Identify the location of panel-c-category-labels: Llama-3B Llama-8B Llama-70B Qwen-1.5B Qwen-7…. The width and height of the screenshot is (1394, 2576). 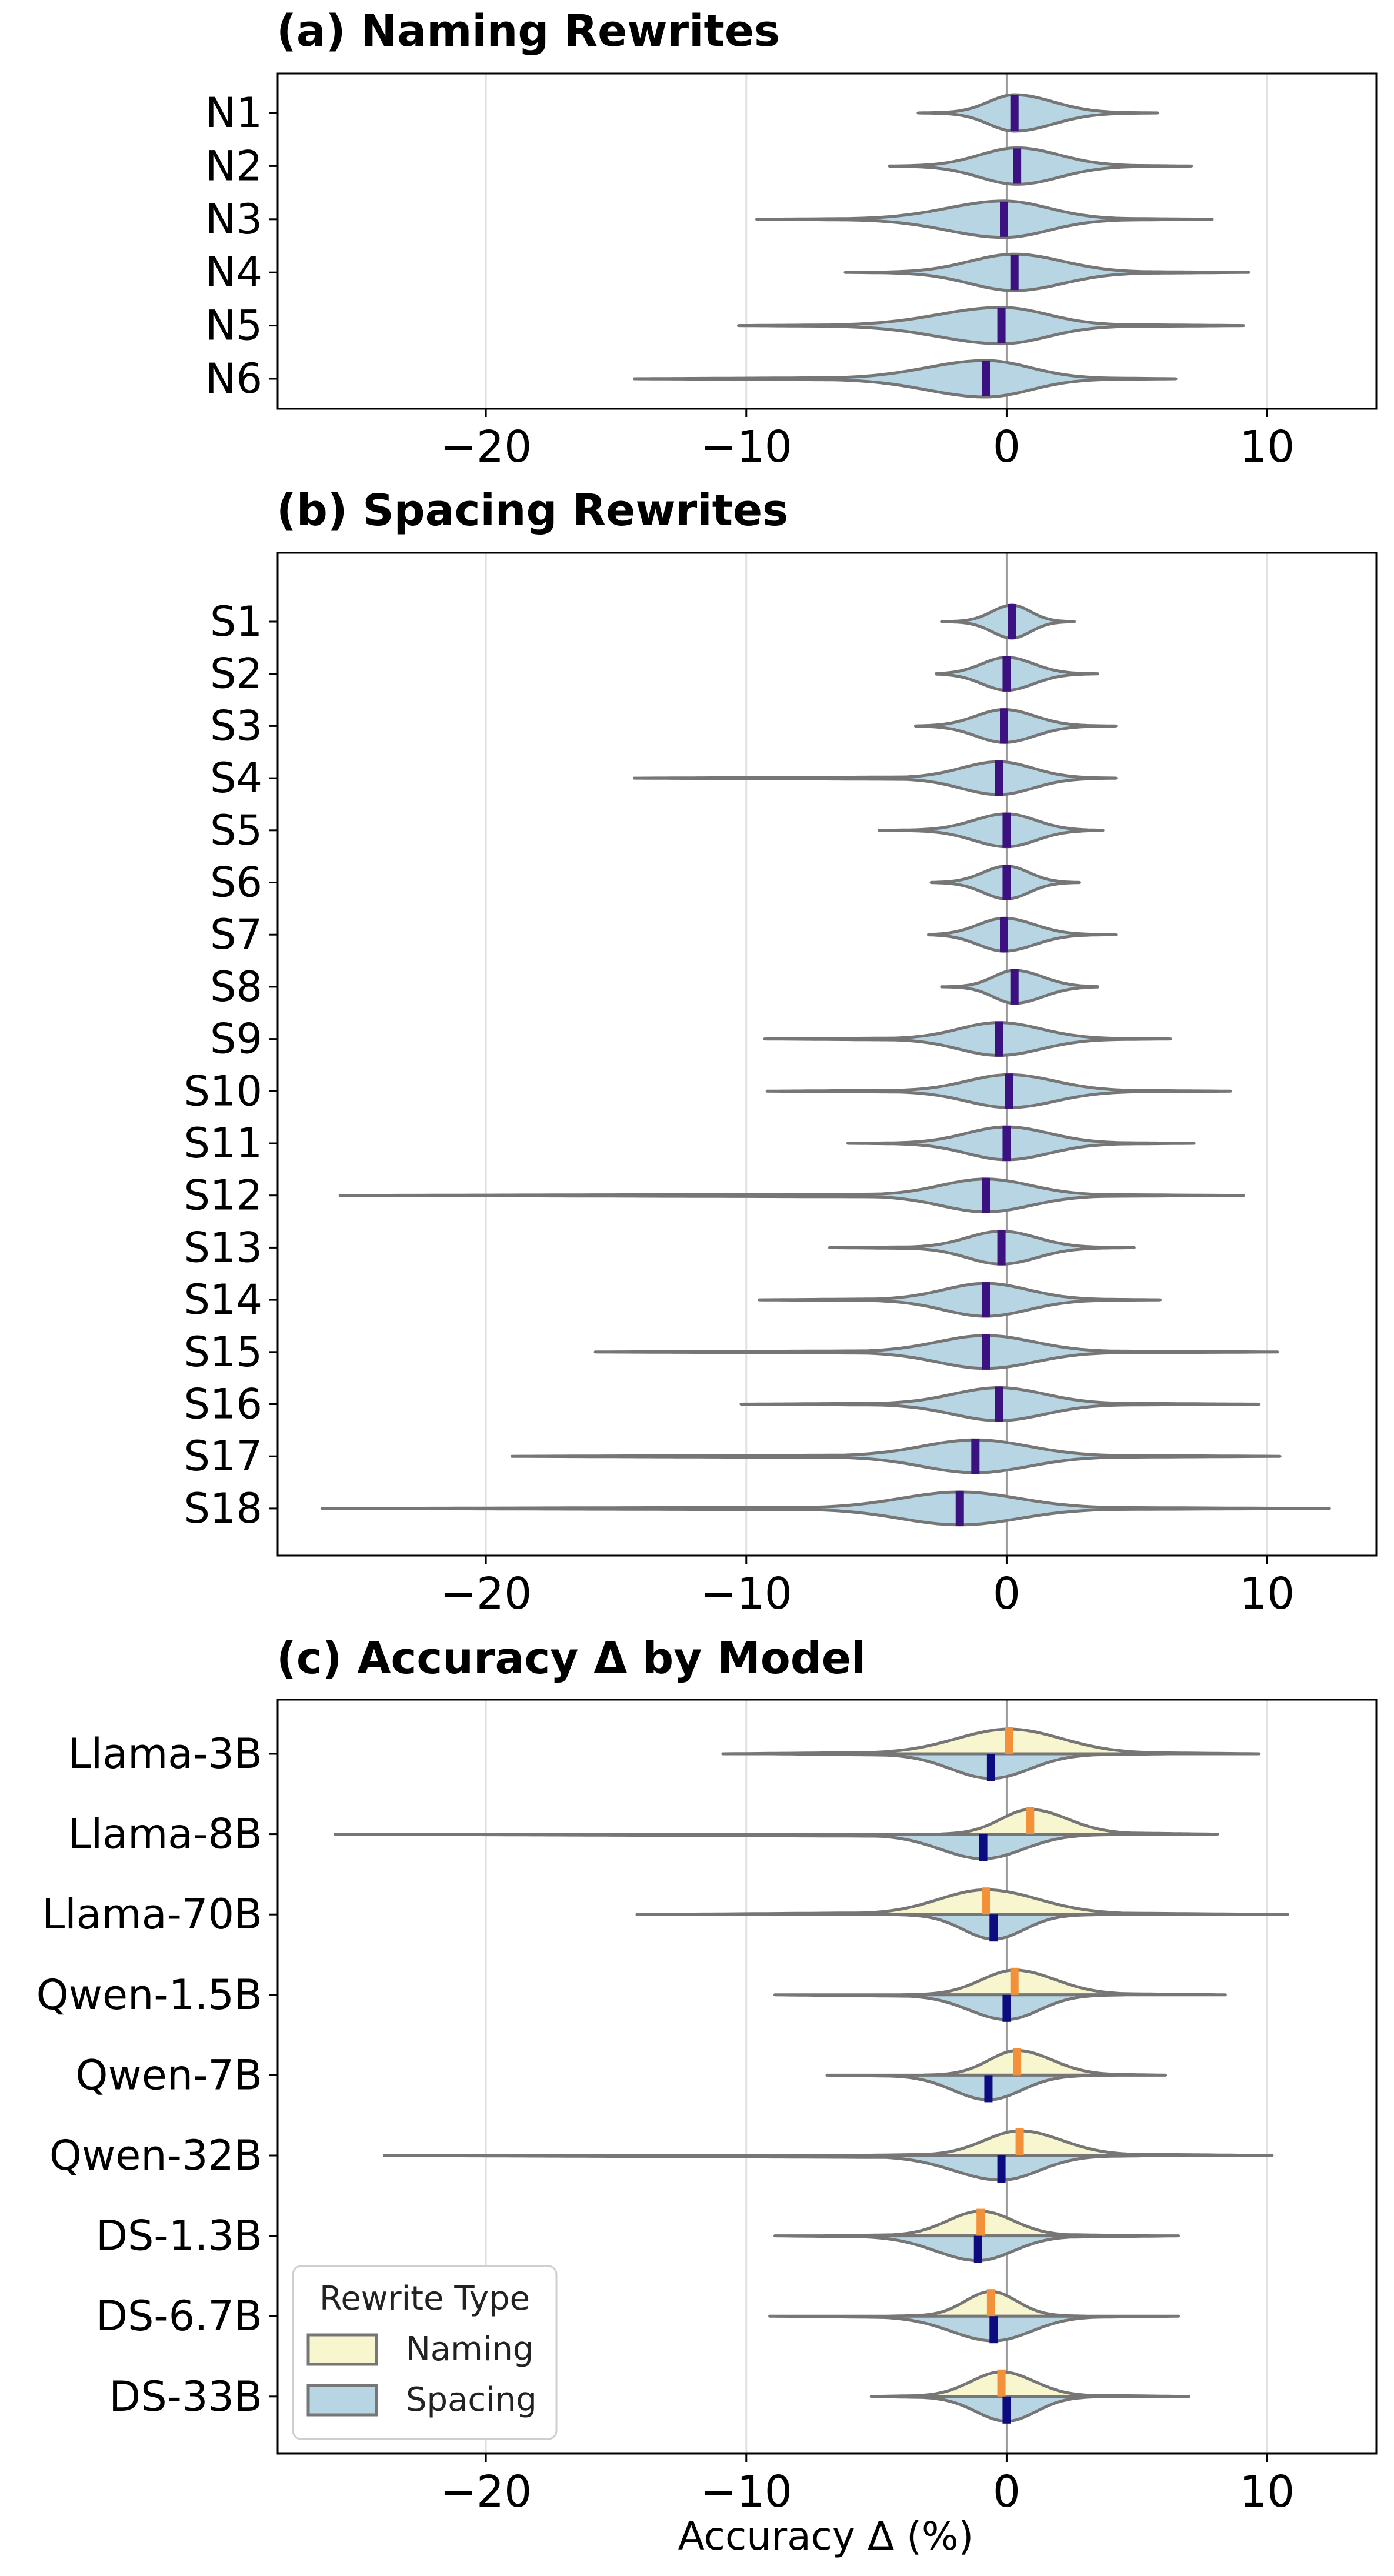
(157, 2075).